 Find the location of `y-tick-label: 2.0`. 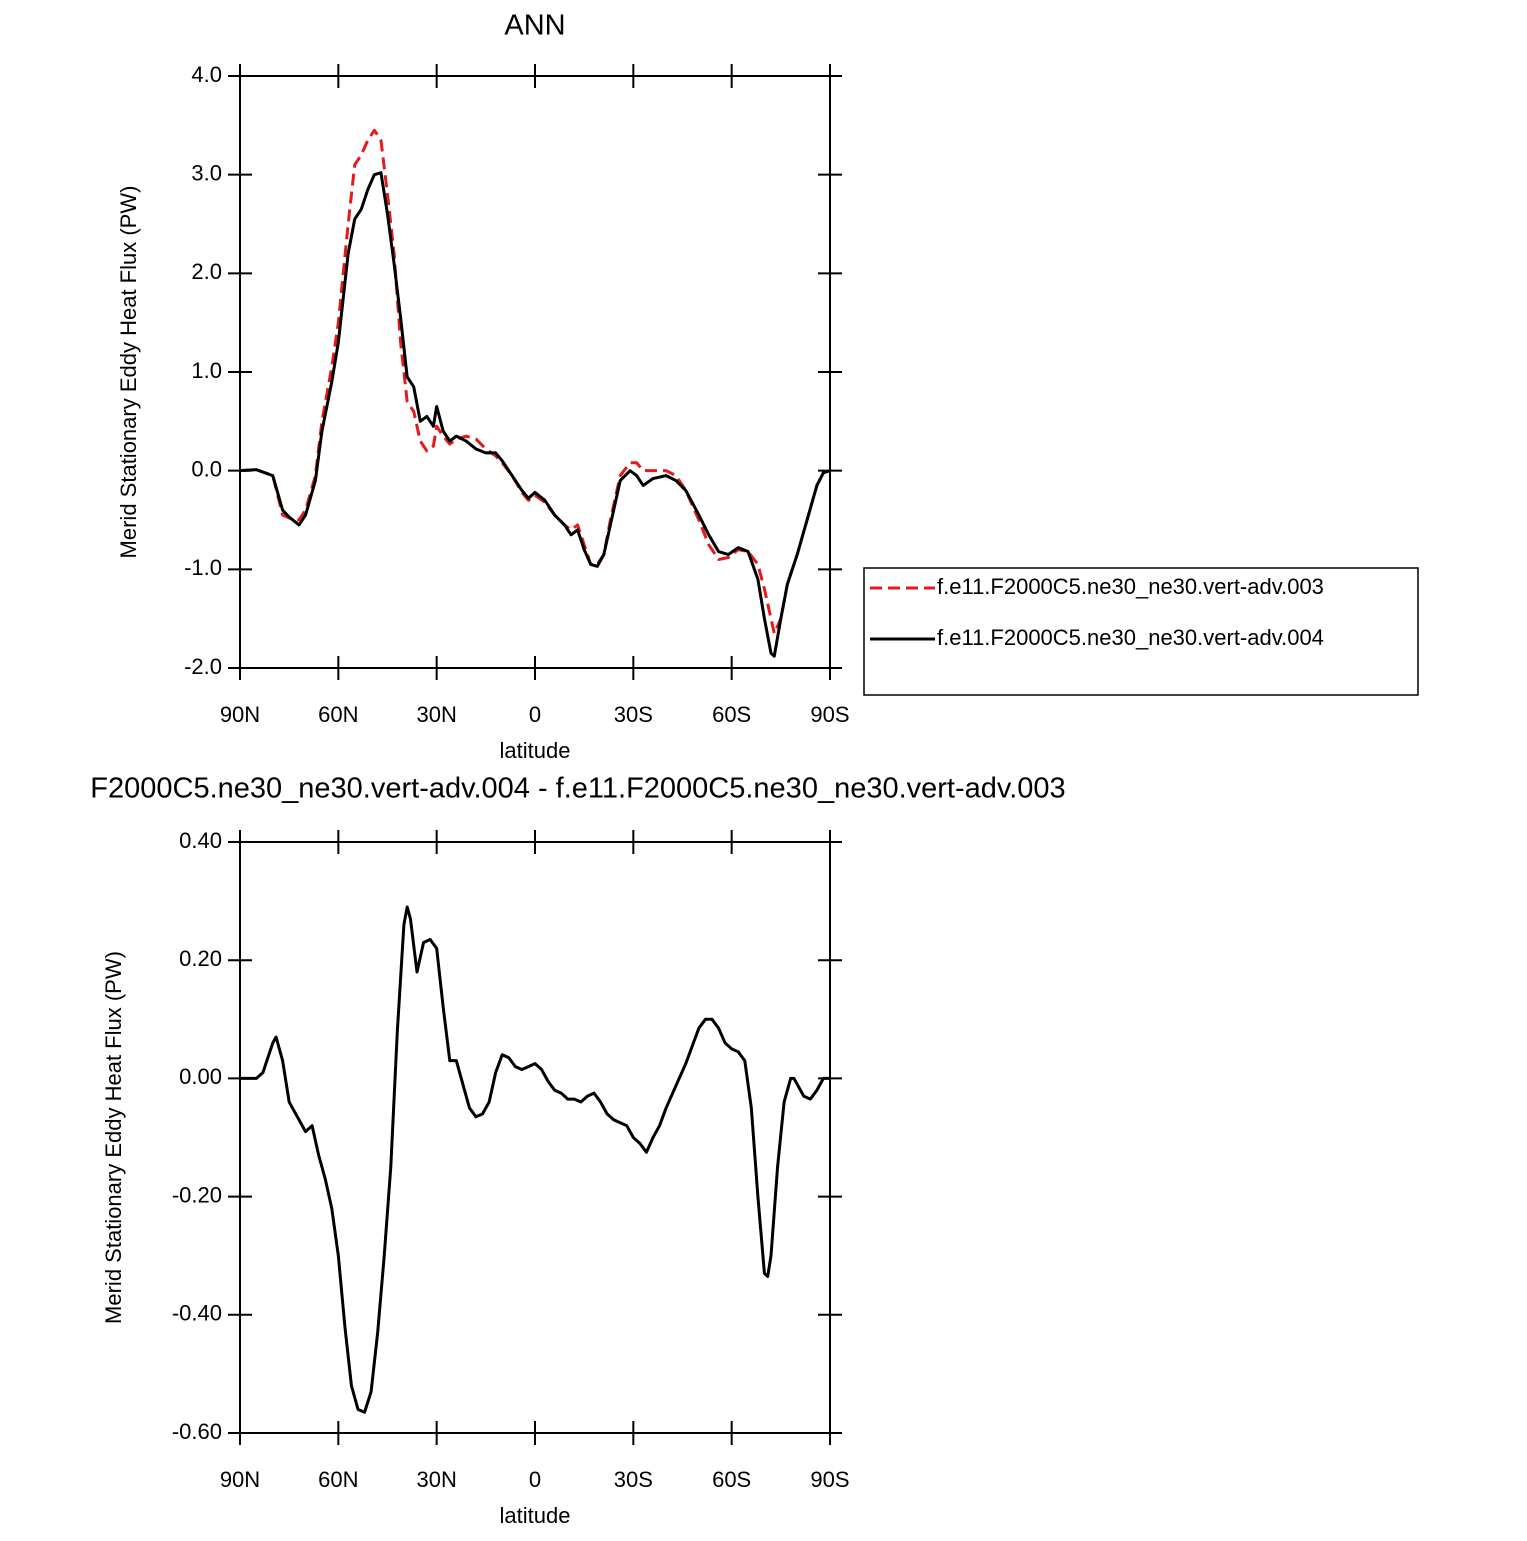

y-tick-label: 2.0 is located at coordinates (206, 271).